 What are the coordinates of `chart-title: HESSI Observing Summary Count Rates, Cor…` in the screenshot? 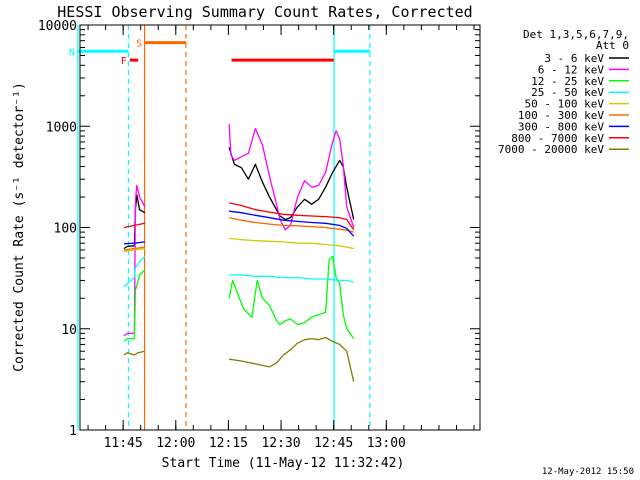 It's located at (264, 12).